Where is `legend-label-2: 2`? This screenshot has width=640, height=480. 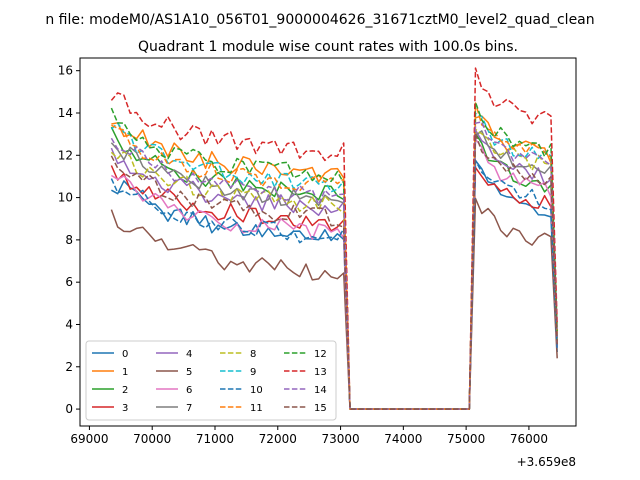
legend-label-2: 2 is located at coordinates (125, 390).